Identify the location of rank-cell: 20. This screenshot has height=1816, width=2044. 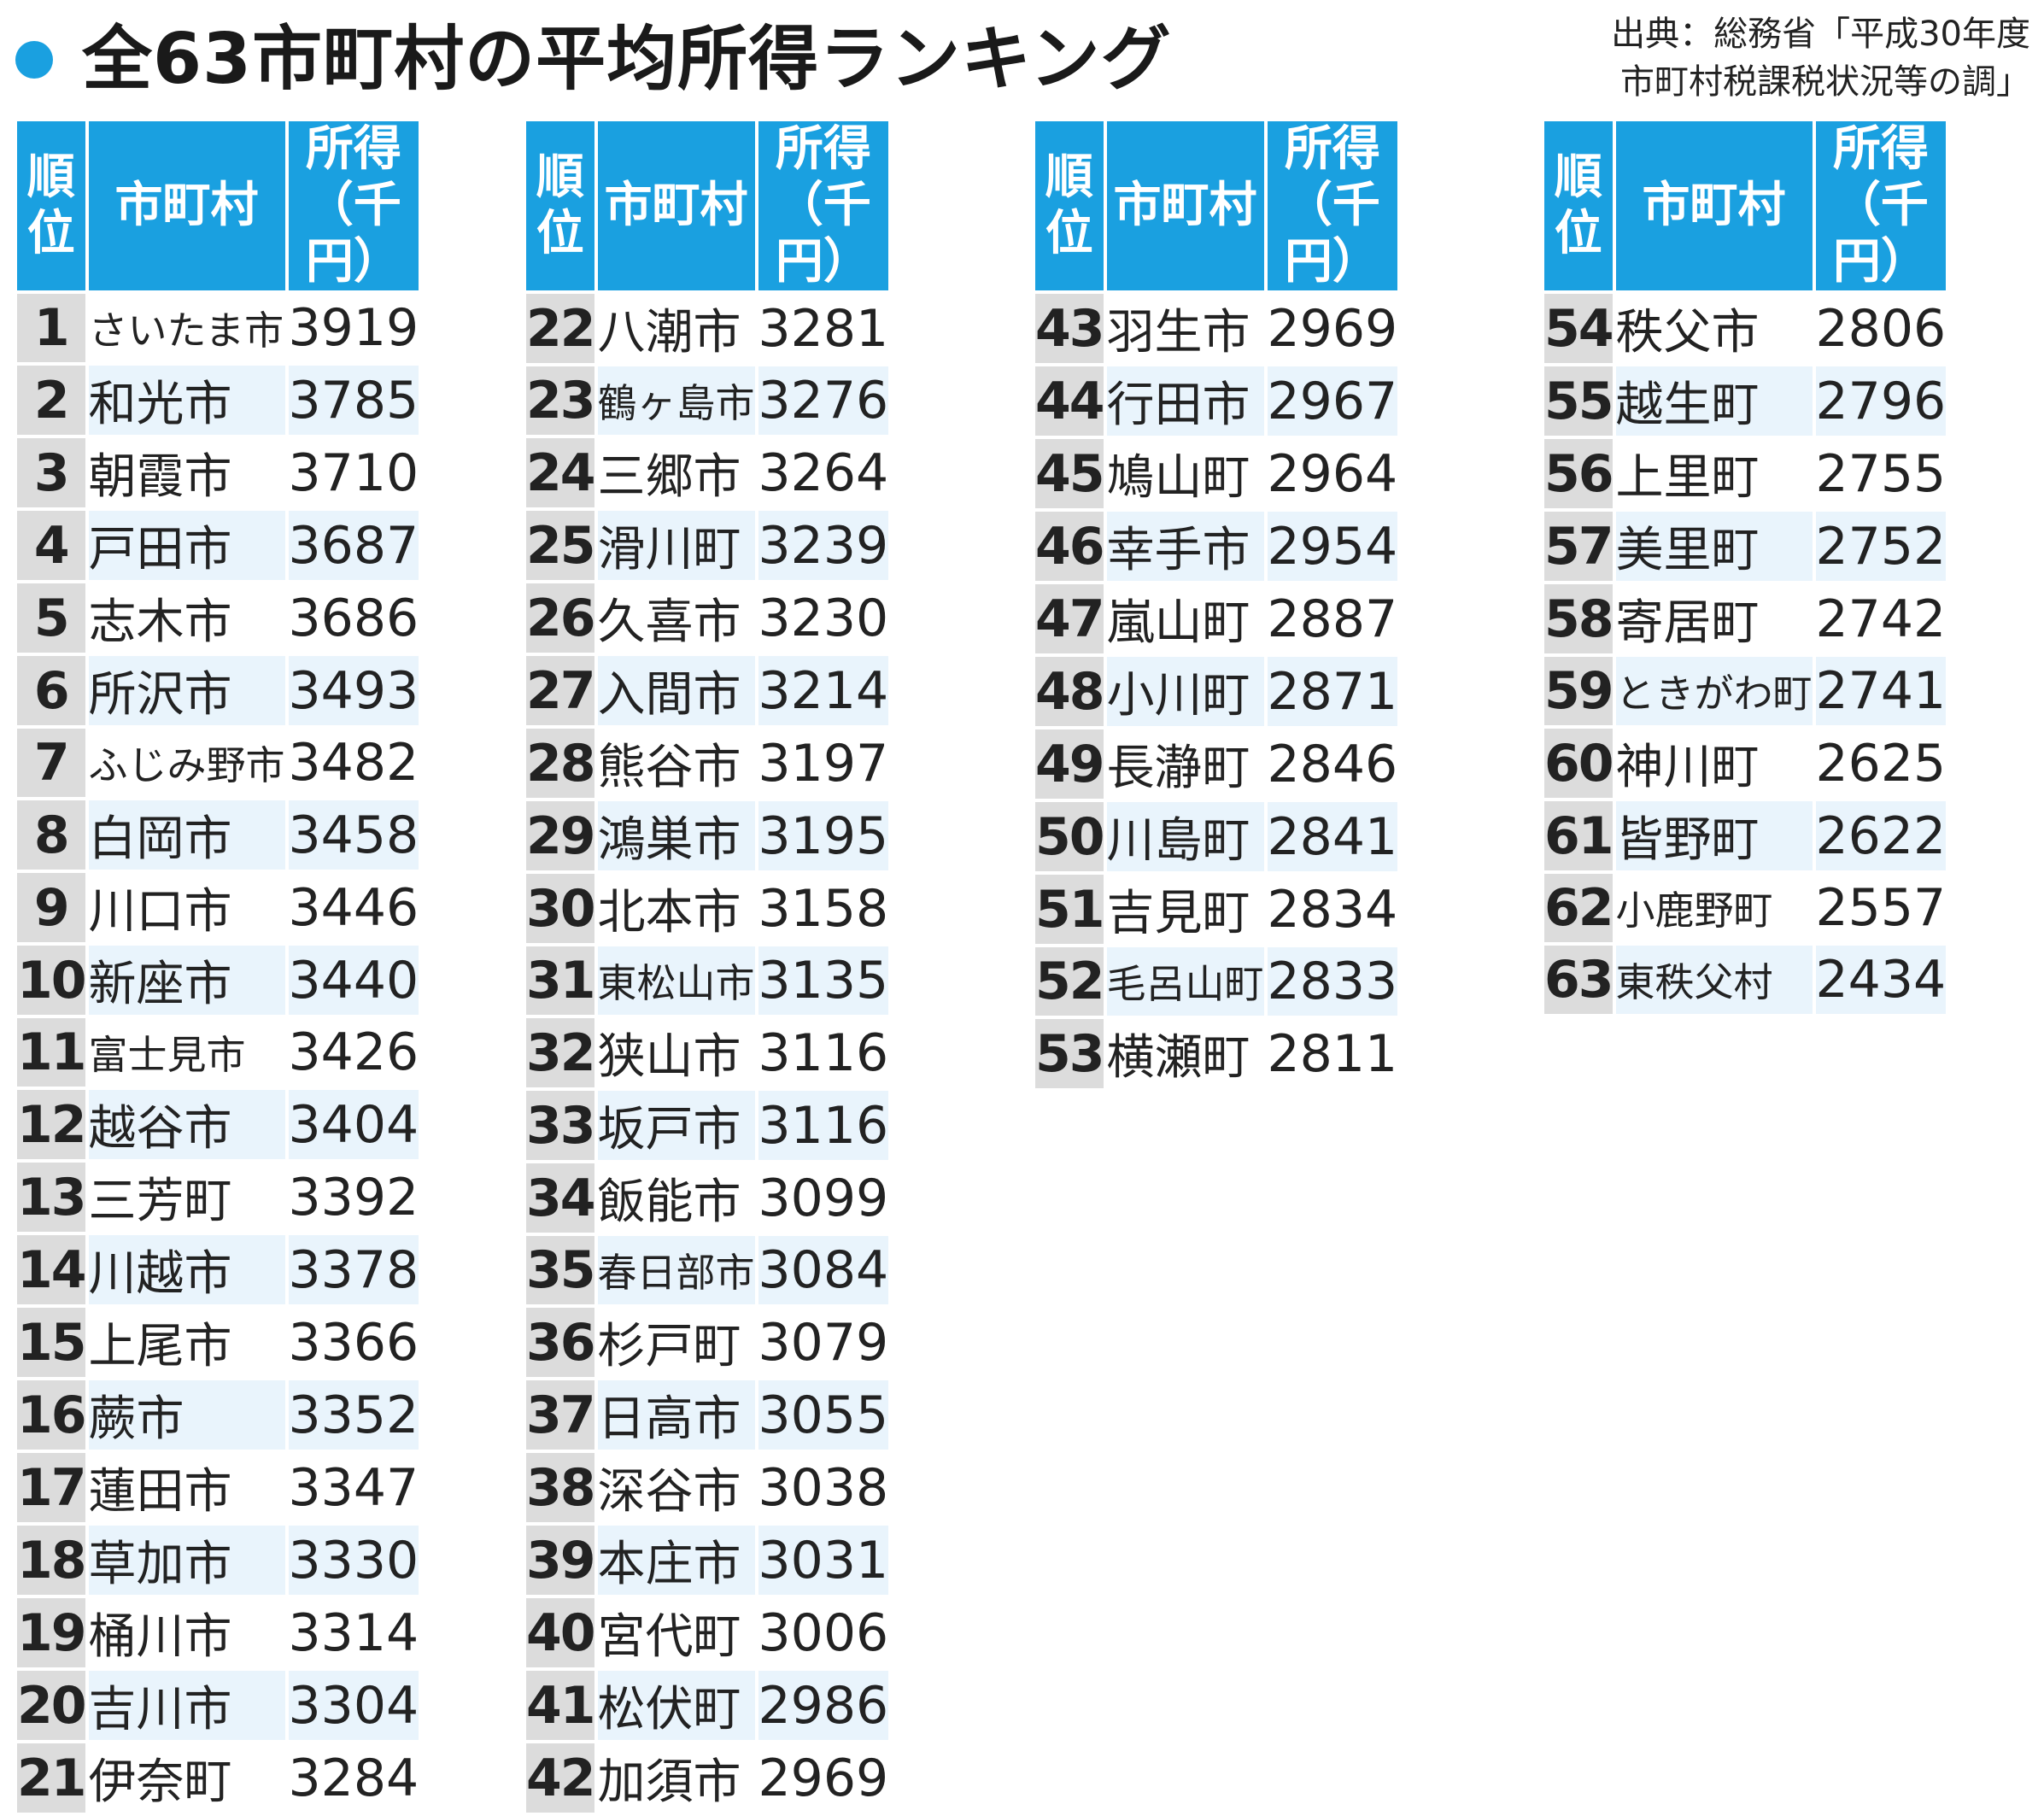
(51, 1705).